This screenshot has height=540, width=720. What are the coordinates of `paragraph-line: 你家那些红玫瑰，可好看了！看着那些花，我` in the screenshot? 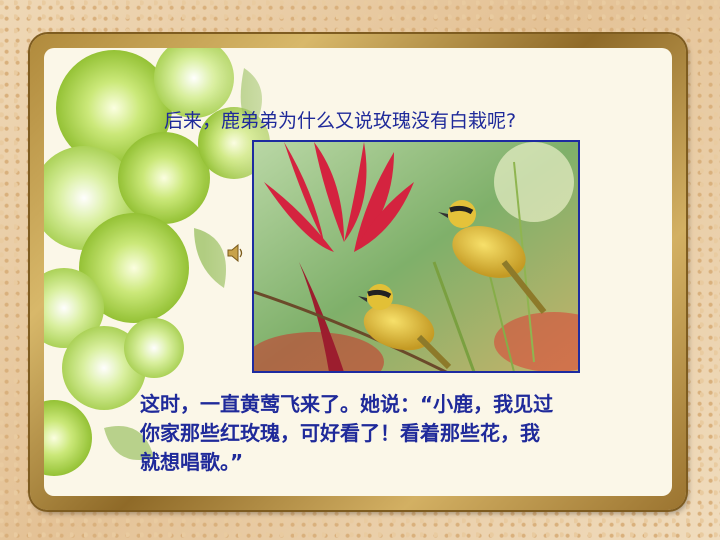 It's located at (340, 433).